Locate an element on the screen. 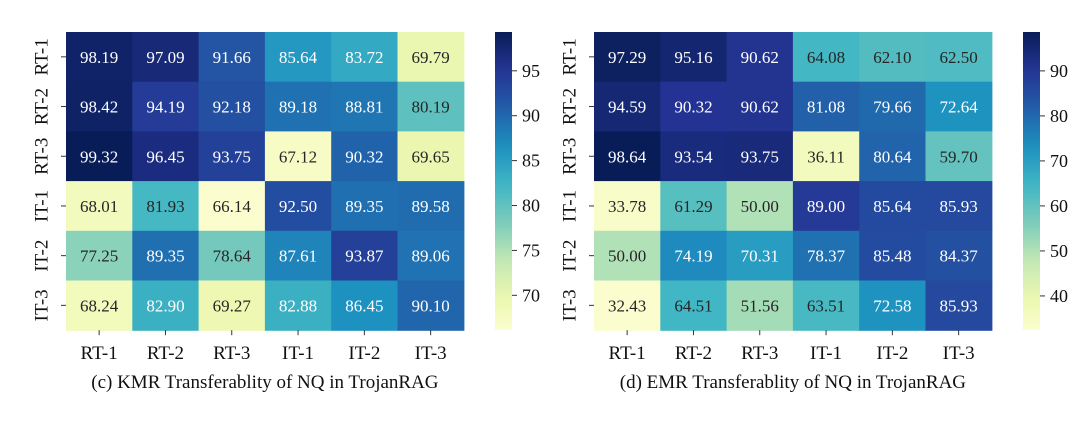 Image resolution: width=1080 pixels, height=421 pixels. cell-value-label: 68.01 is located at coordinates (99, 206).